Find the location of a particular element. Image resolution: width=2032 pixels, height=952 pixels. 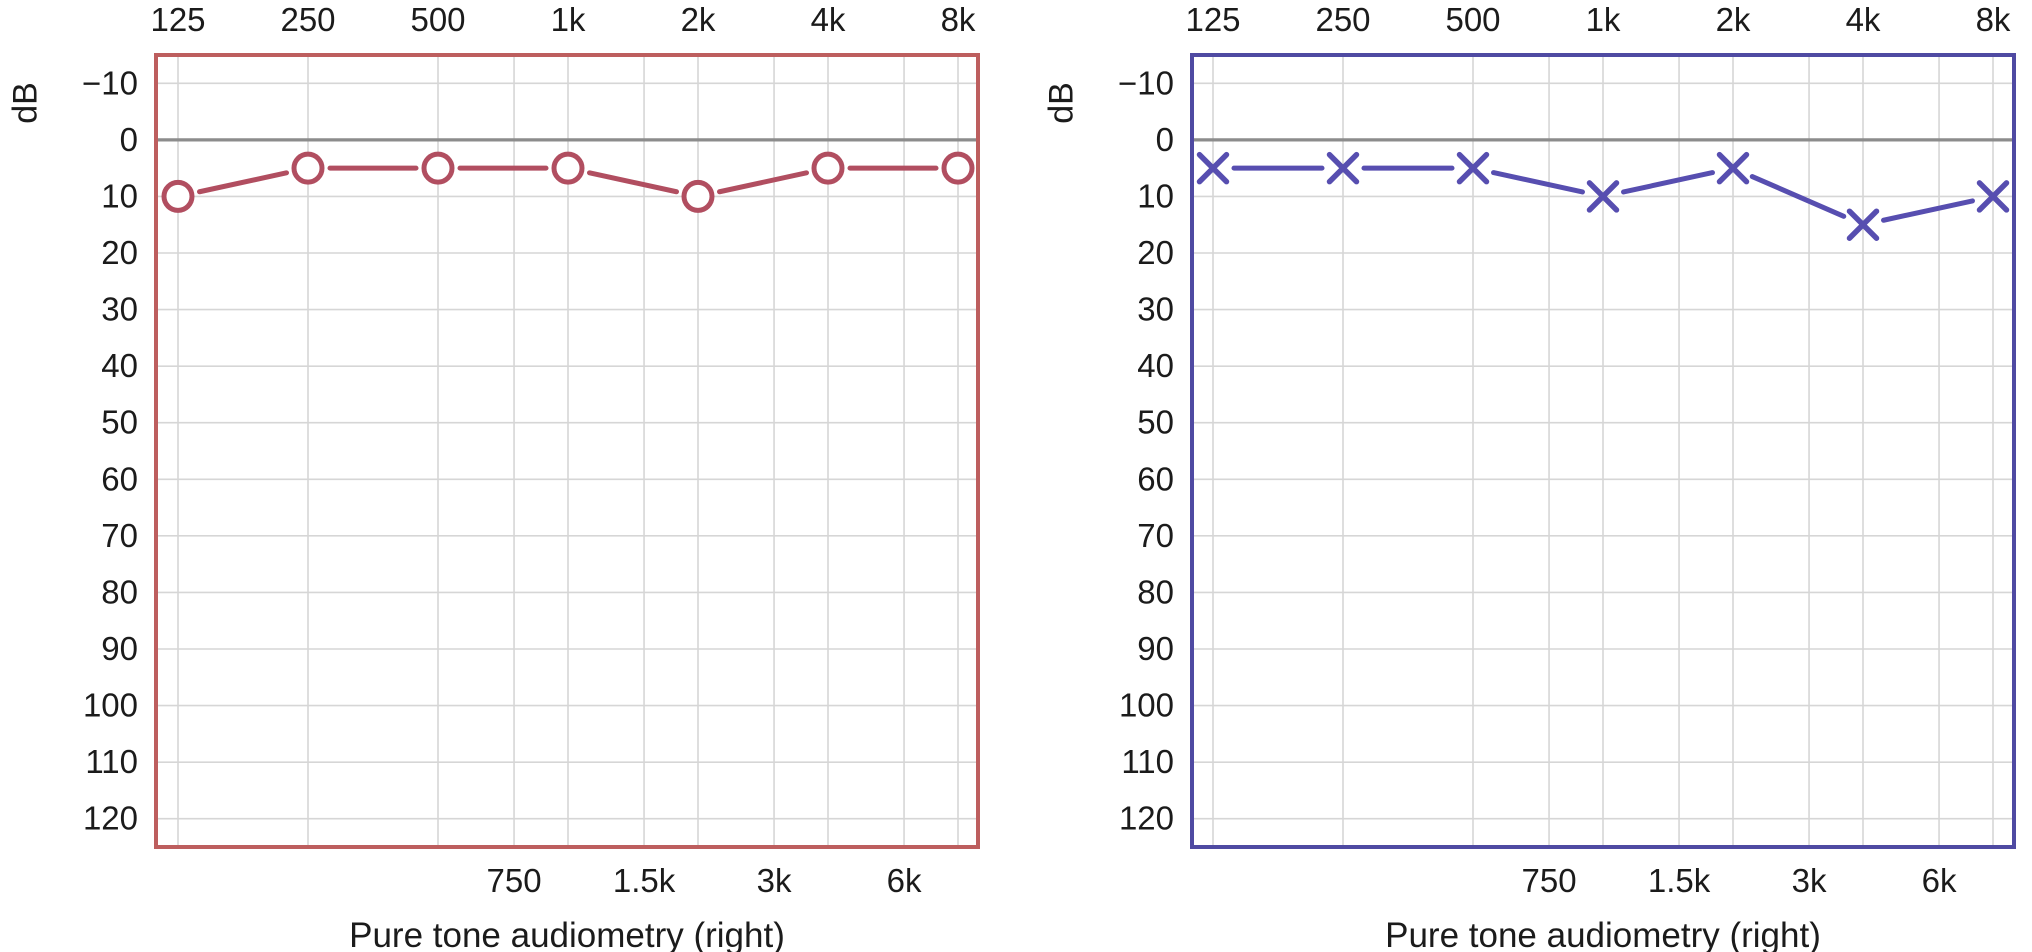

y-axis-label-left-panel: dB is located at coordinates (25, 103).